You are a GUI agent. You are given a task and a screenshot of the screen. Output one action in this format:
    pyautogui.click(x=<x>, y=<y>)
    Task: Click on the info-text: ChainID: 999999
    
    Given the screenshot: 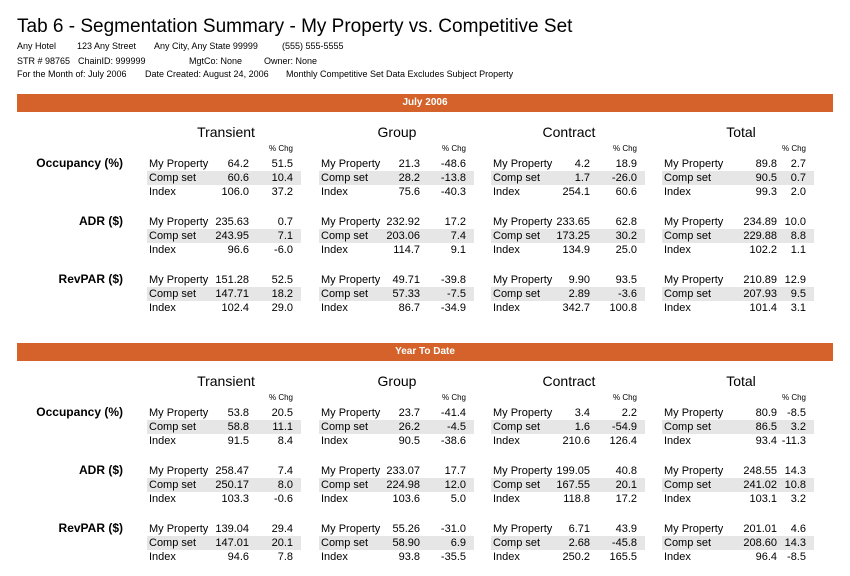 What is the action you would take?
    pyautogui.click(x=112, y=61)
    